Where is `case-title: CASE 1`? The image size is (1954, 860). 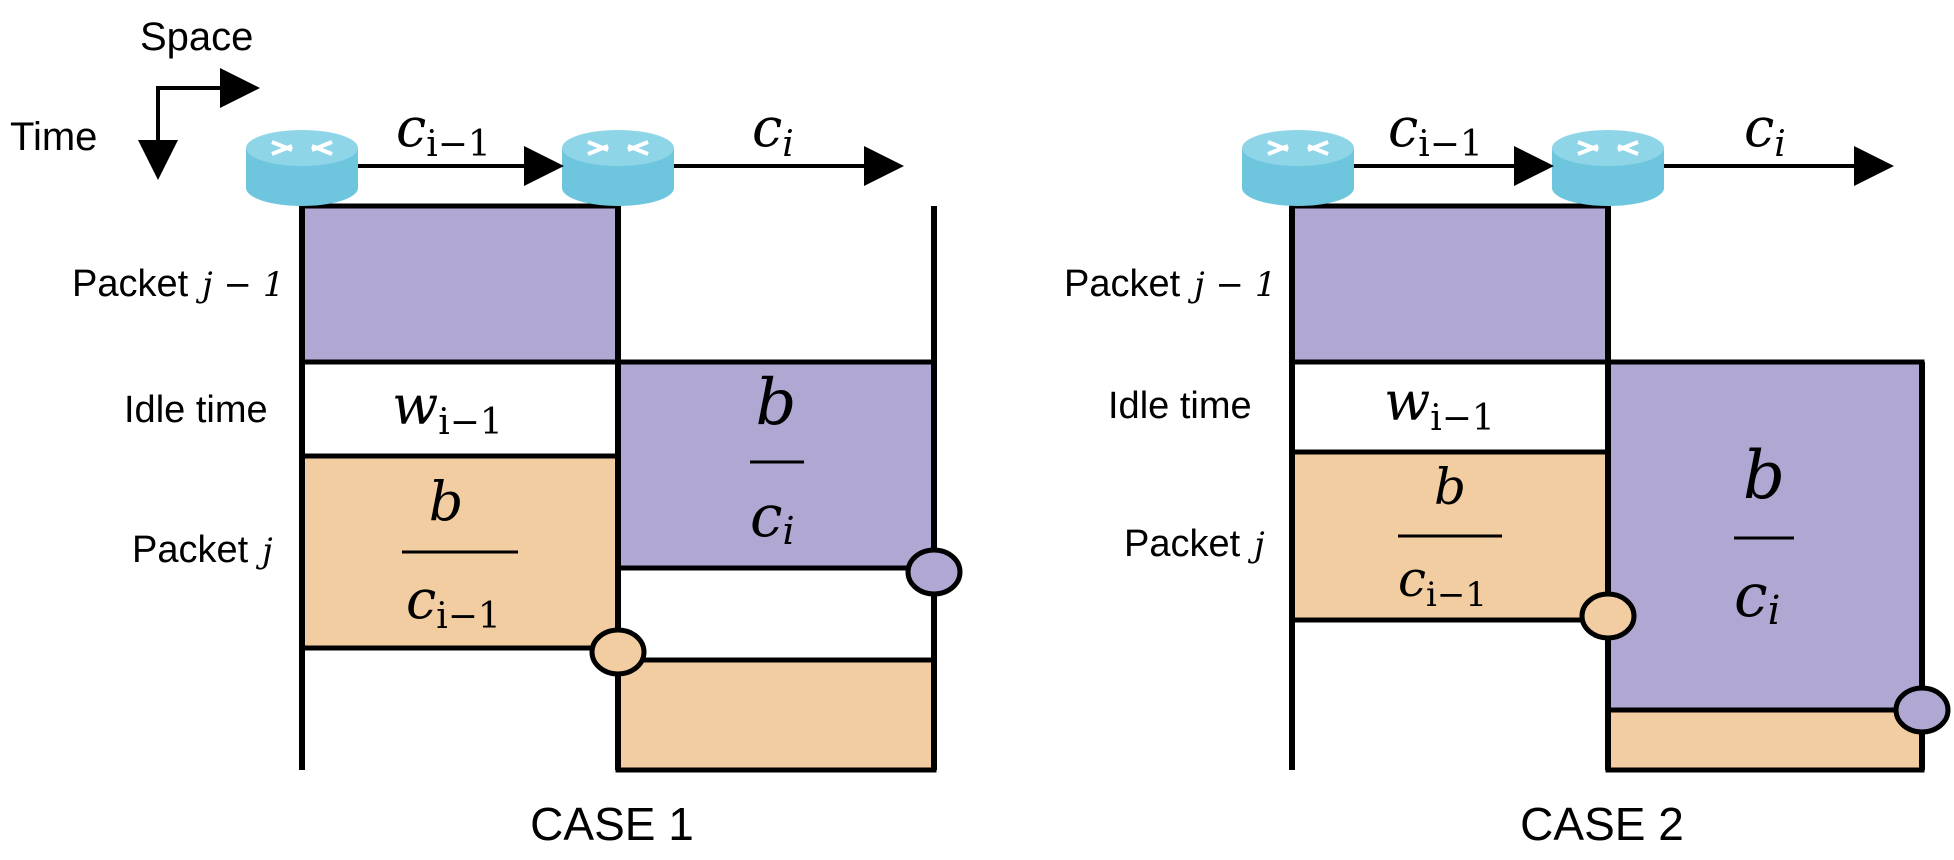 case-title: CASE 1 is located at coordinates (612, 824).